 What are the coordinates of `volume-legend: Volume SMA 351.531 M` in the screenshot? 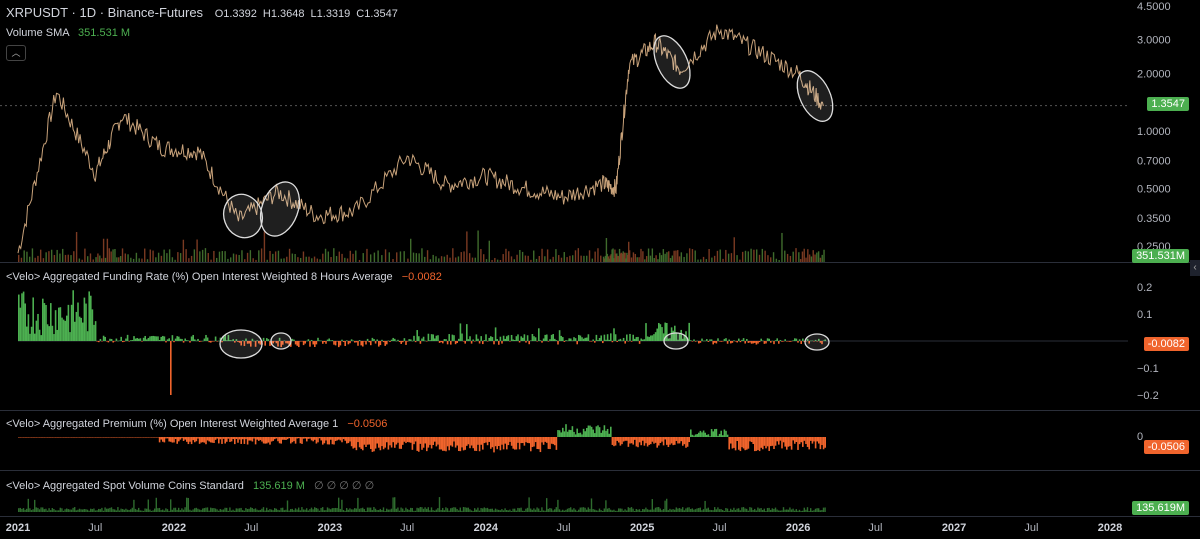 It's located at (68, 33).